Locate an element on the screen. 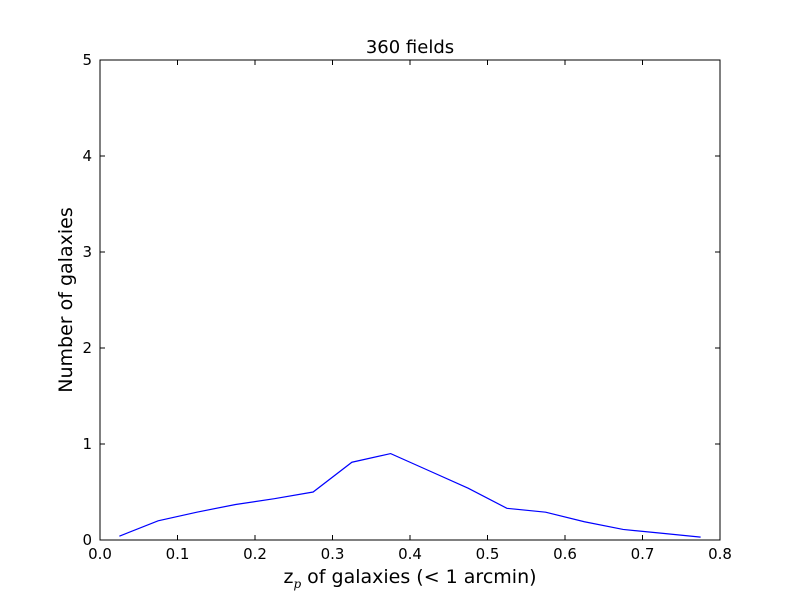  x-tick-label: 0.8 is located at coordinates (720, 554).